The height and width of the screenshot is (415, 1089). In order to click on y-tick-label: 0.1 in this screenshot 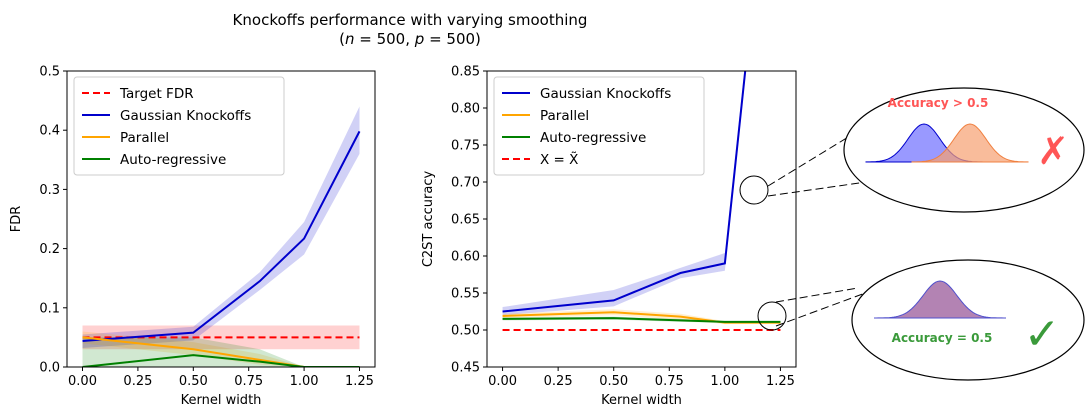, I will do `click(49, 308)`.